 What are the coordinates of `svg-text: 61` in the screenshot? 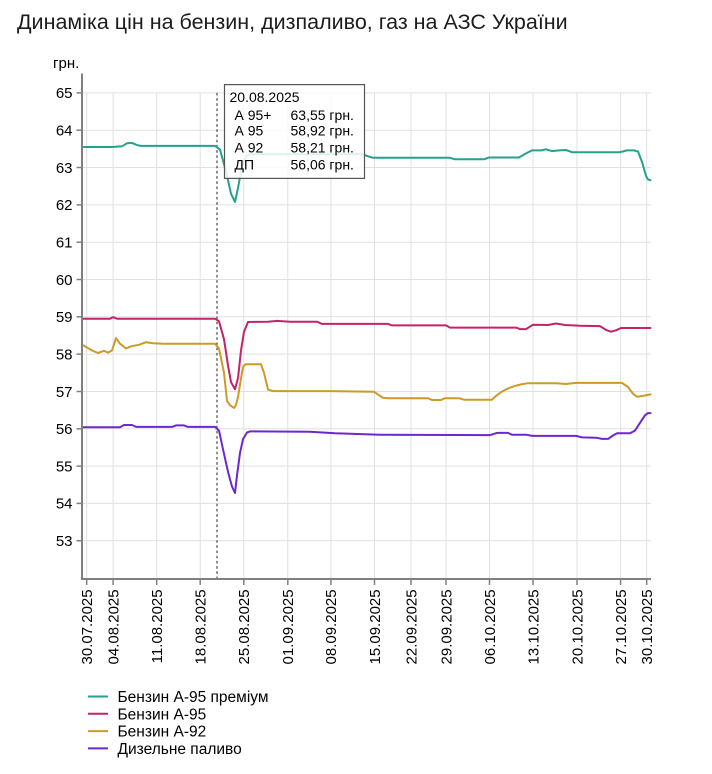 It's located at (64, 243).